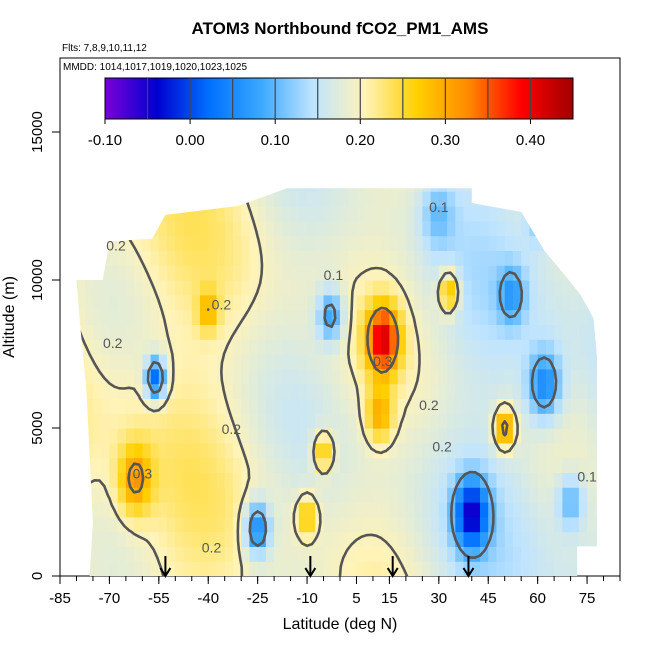 Image resolution: width=650 pixels, height=650 pixels. I want to click on x-tick-label: 5, so click(356, 598).